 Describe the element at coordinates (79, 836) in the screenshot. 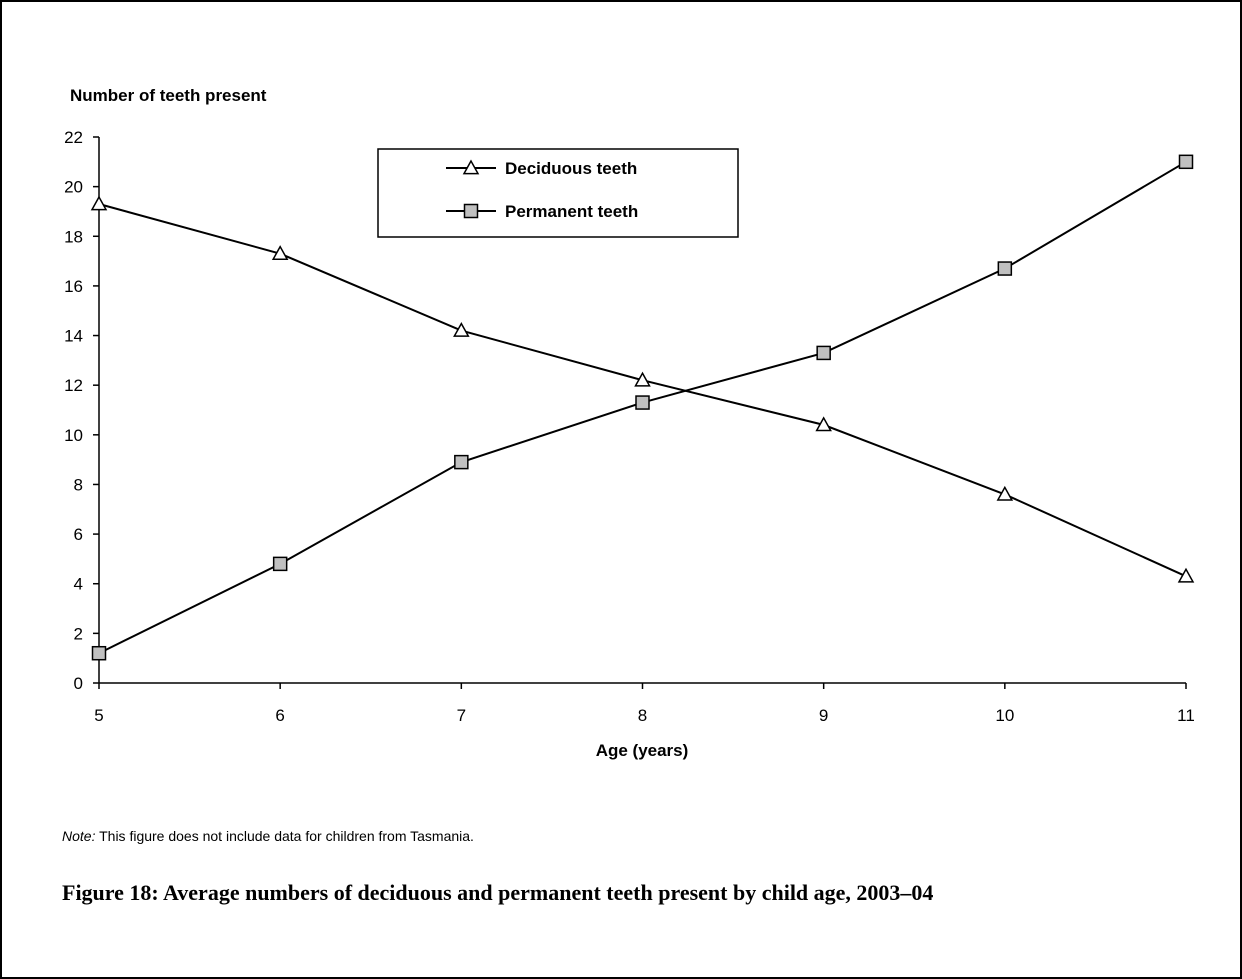

I see `note-label: Note:` at that location.